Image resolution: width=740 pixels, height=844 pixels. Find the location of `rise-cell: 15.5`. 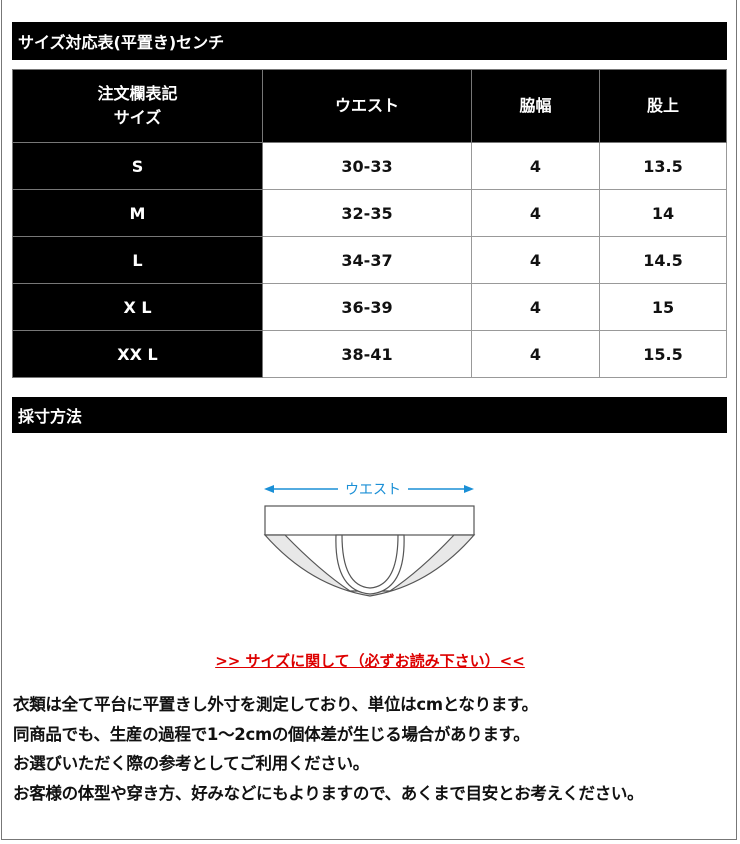

rise-cell: 15.5 is located at coordinates (663, 354).